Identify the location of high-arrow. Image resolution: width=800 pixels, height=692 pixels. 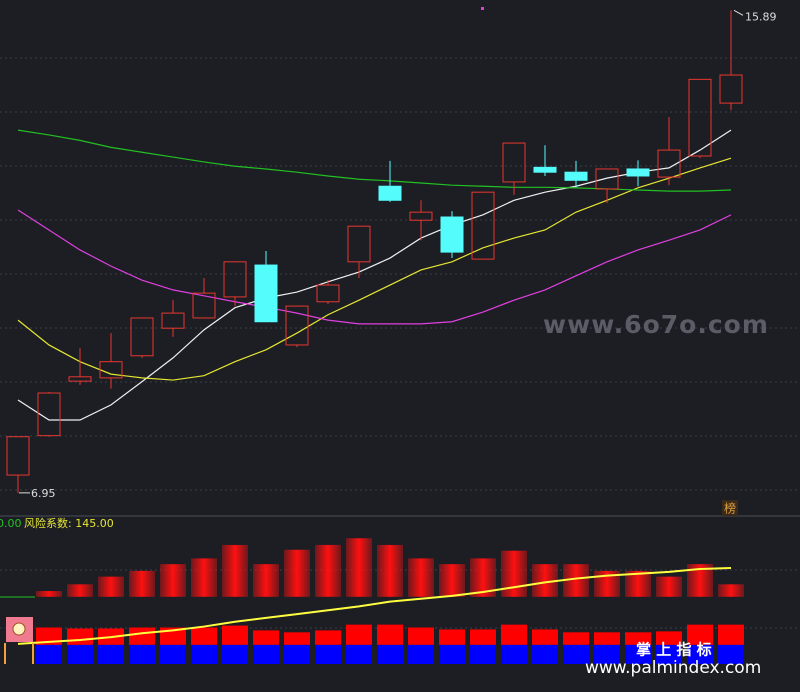
(738, 12).